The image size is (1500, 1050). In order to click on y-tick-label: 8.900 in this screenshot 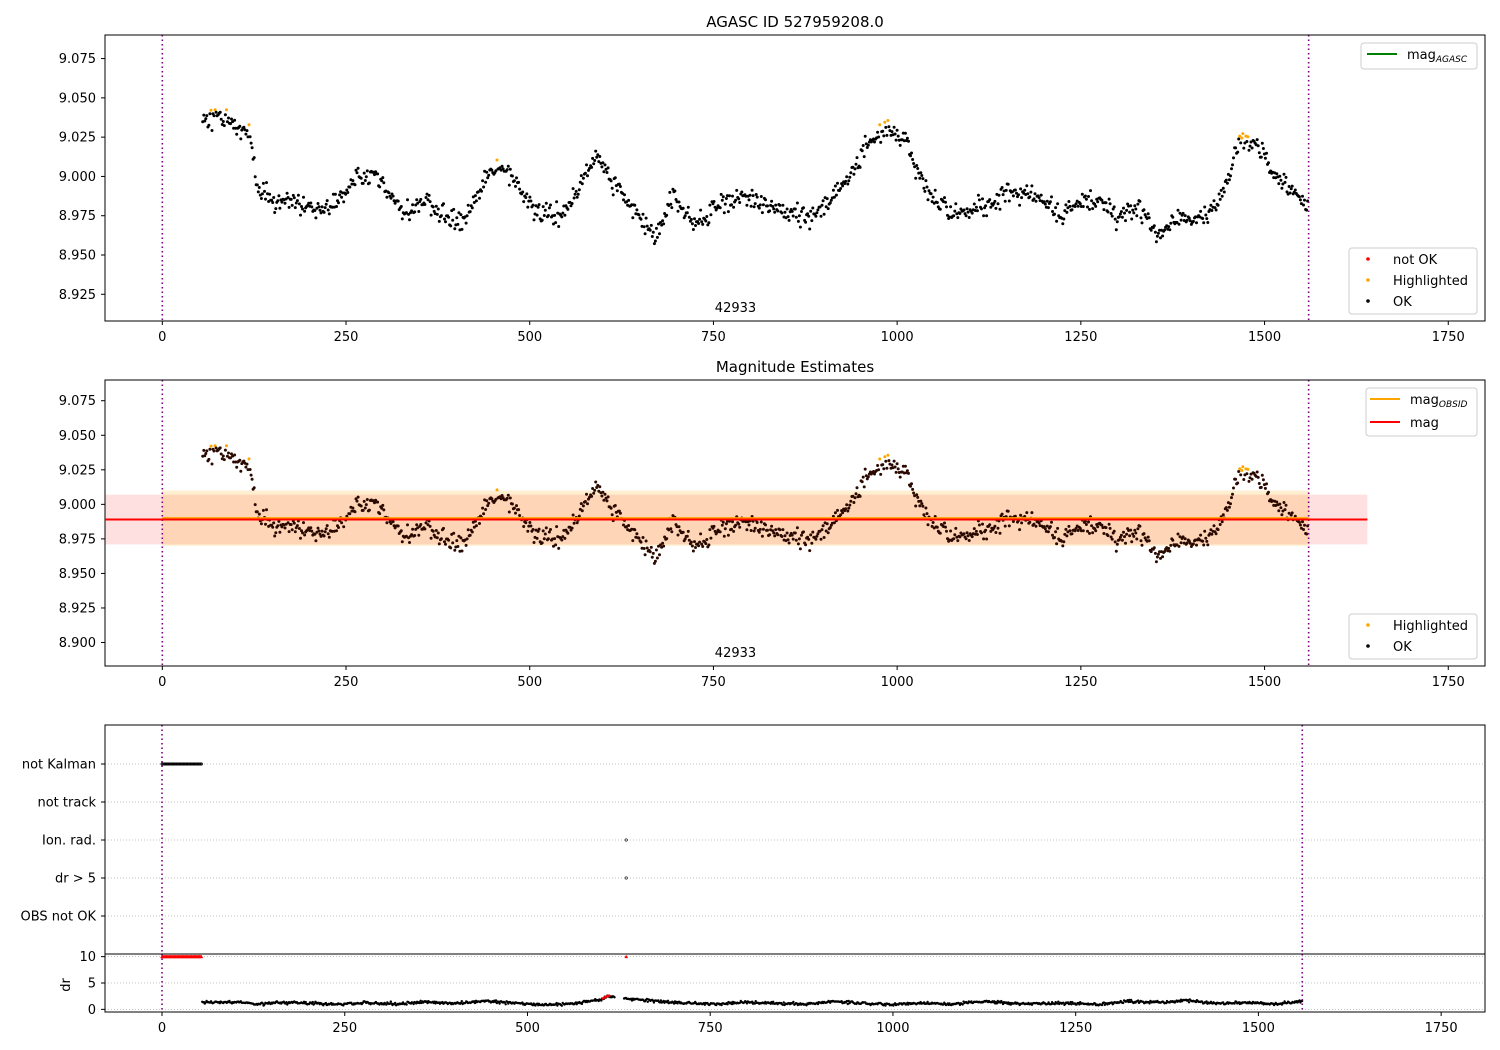, I will do `click(77, 643)`.